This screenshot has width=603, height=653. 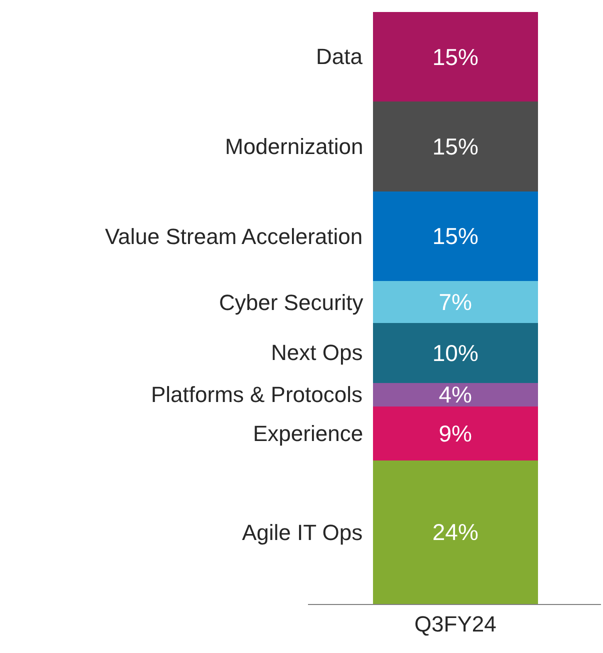 I want to click on series-label: Next Ops, so click(x=317, y=352).